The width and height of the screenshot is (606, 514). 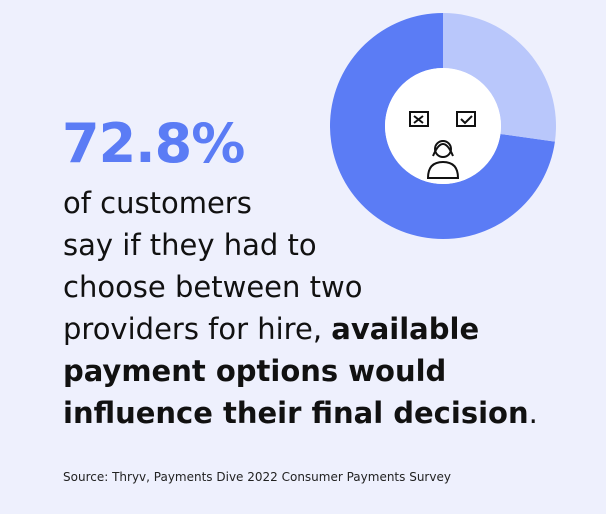 I want to click on bold-text: influence their final decision, so click(x=296, y=413).